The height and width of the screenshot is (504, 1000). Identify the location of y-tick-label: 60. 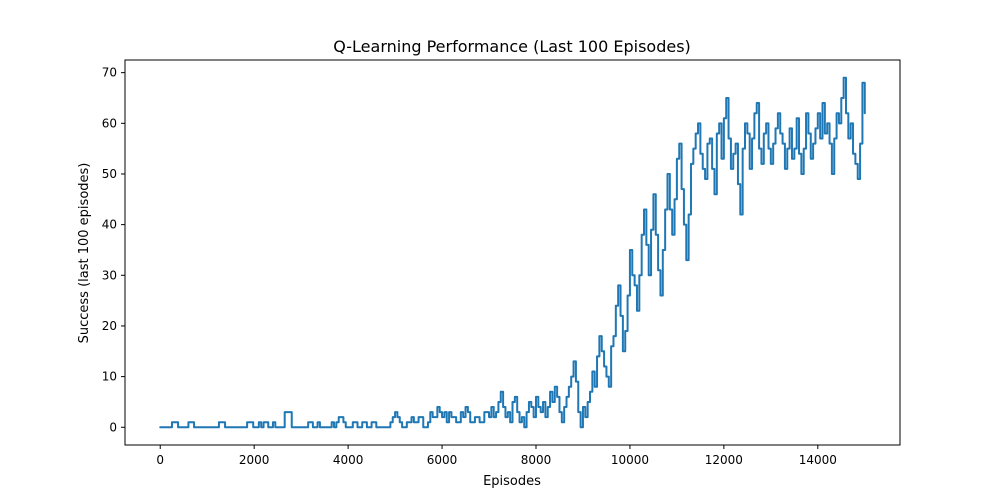
(109, 123).